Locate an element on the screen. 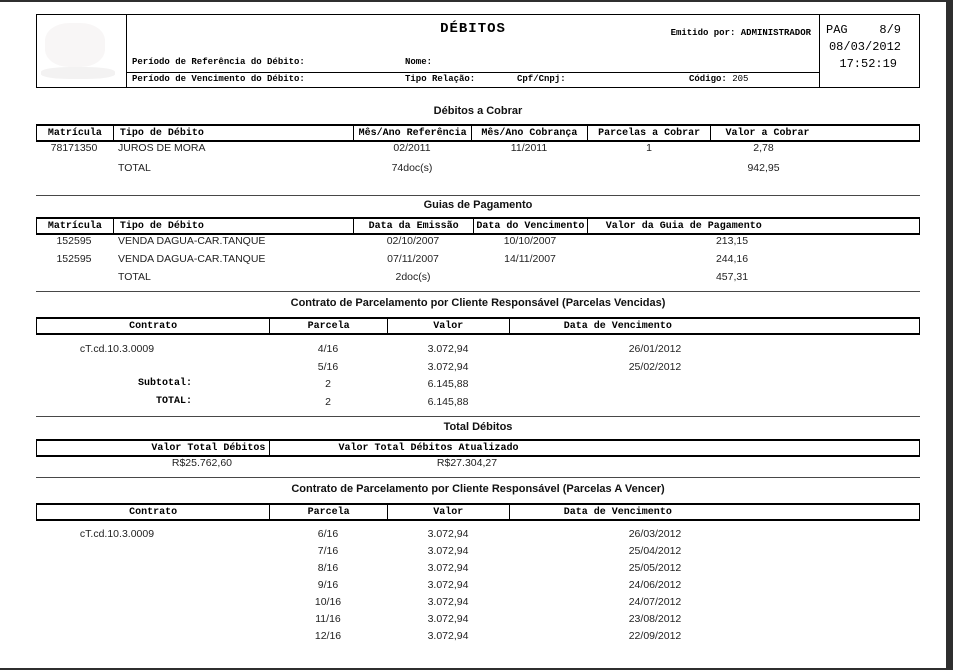  table-cell: 25/05/2012 is located at coordinates (655, 568).